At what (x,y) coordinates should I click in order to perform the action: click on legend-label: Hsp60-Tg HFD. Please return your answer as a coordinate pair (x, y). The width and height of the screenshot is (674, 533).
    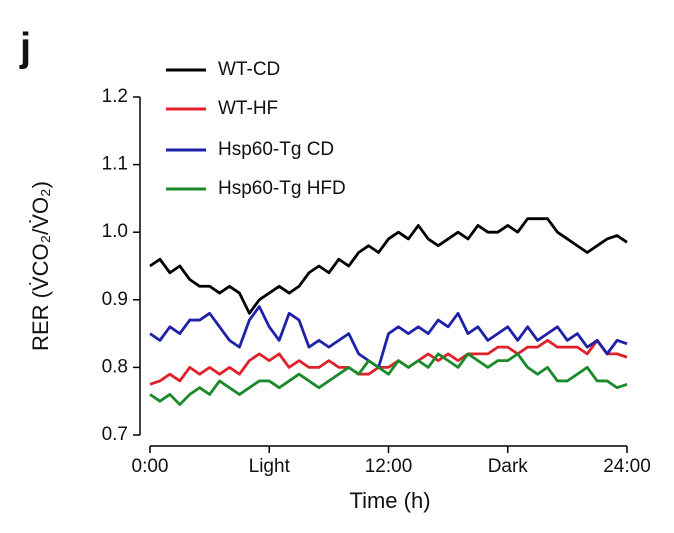
    Looking at the image, I should click on (282, 188).